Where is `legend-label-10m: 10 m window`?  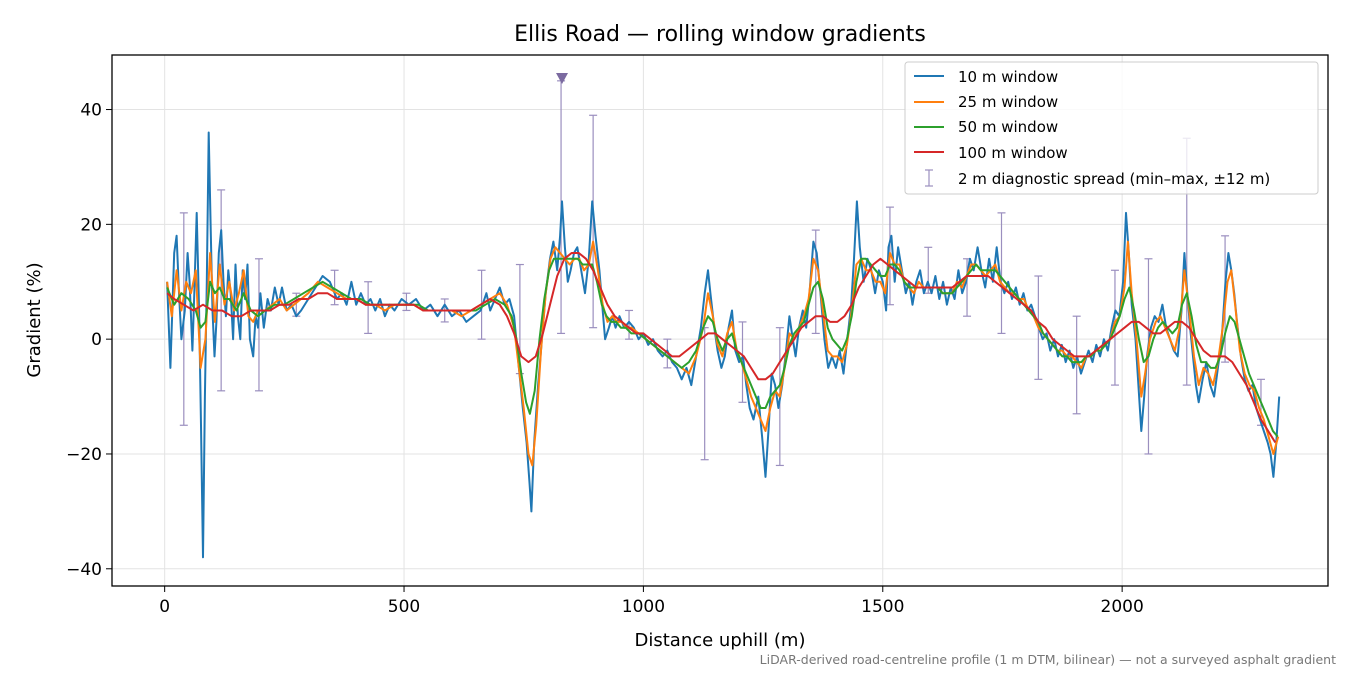 legend-label-10m: 10 m window is located at coordinates (1008, 77).